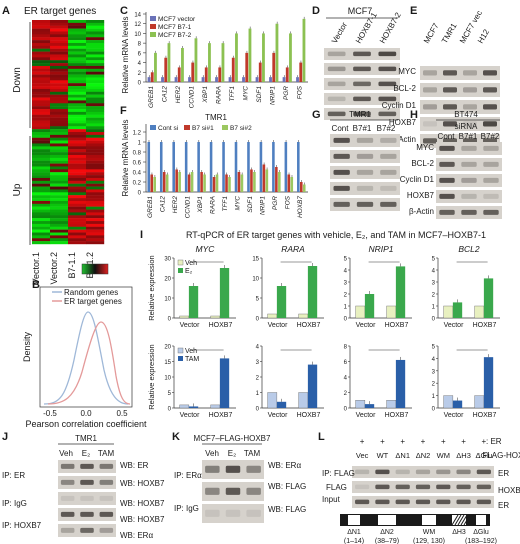 The image size is (520, 544). I want to click on x-tick-label: MYC, so click(237, 203).